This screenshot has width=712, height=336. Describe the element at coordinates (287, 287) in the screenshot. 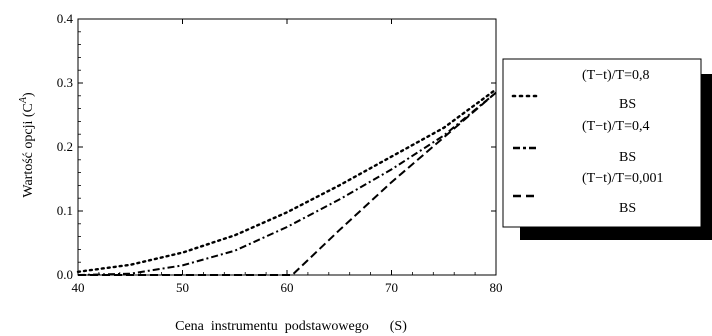

I see `x-tick-label: 60` at that location.